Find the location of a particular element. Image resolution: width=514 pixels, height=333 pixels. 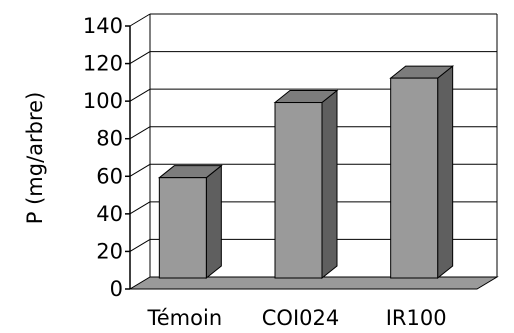

category-label: IR100 is located at coordinates (416, 318).